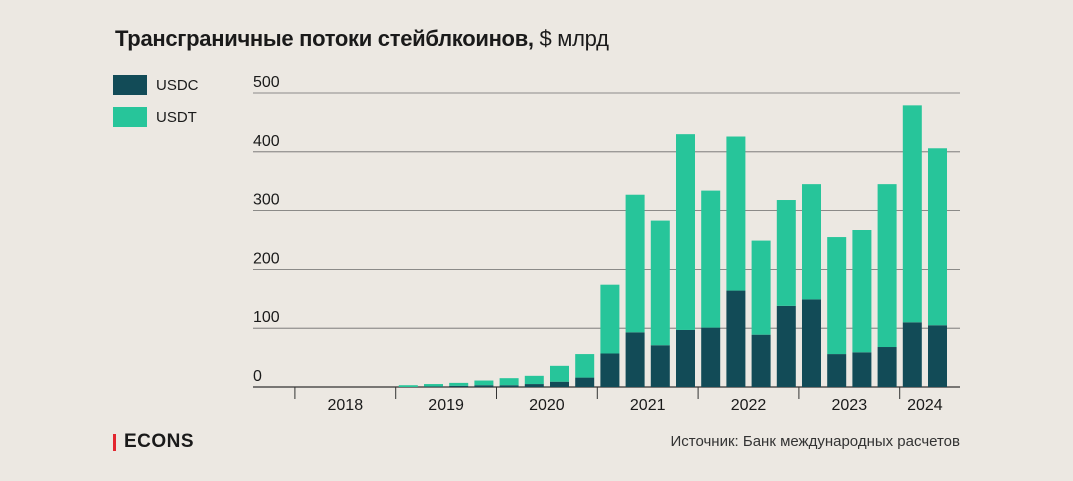  I want to click on bar-usdc-2022-q4, so click(786, 346).